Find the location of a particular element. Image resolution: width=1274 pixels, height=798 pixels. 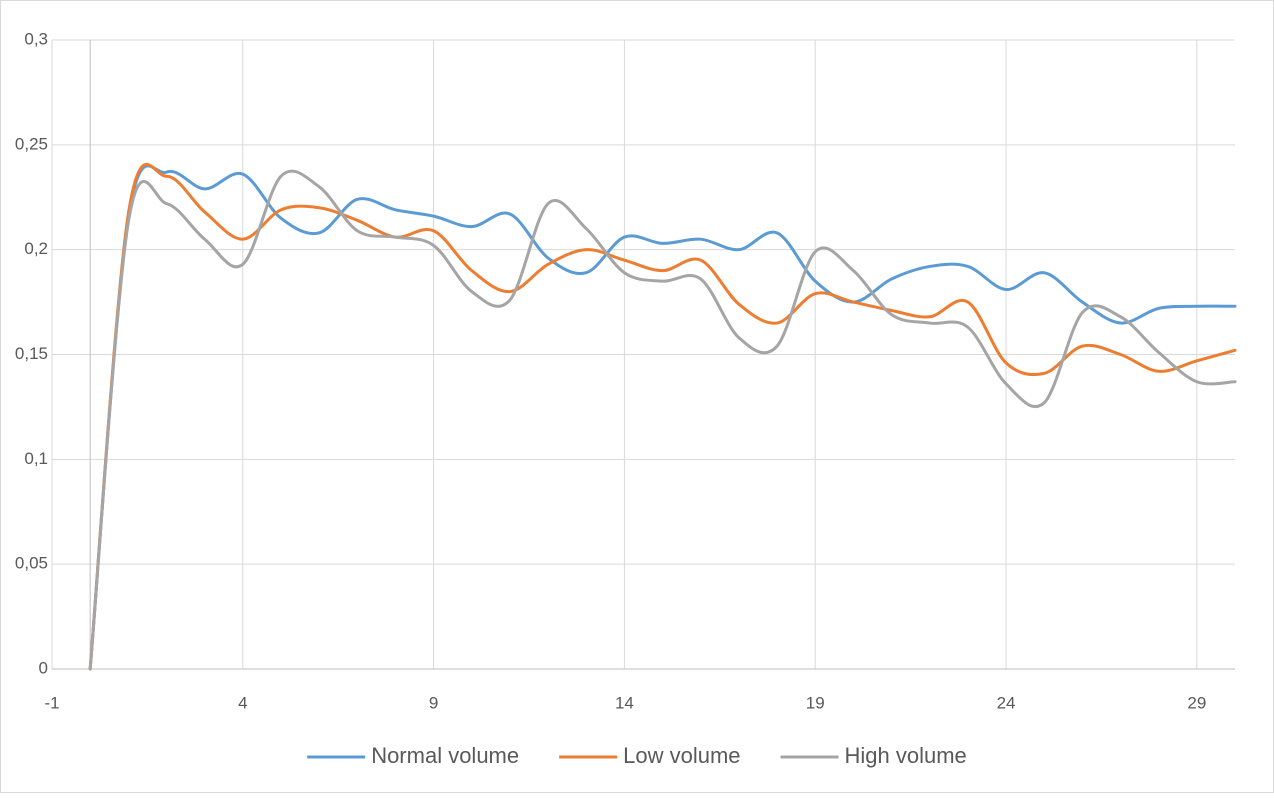

y-tick-label: 0,05 is located at coordinates (31, 563).